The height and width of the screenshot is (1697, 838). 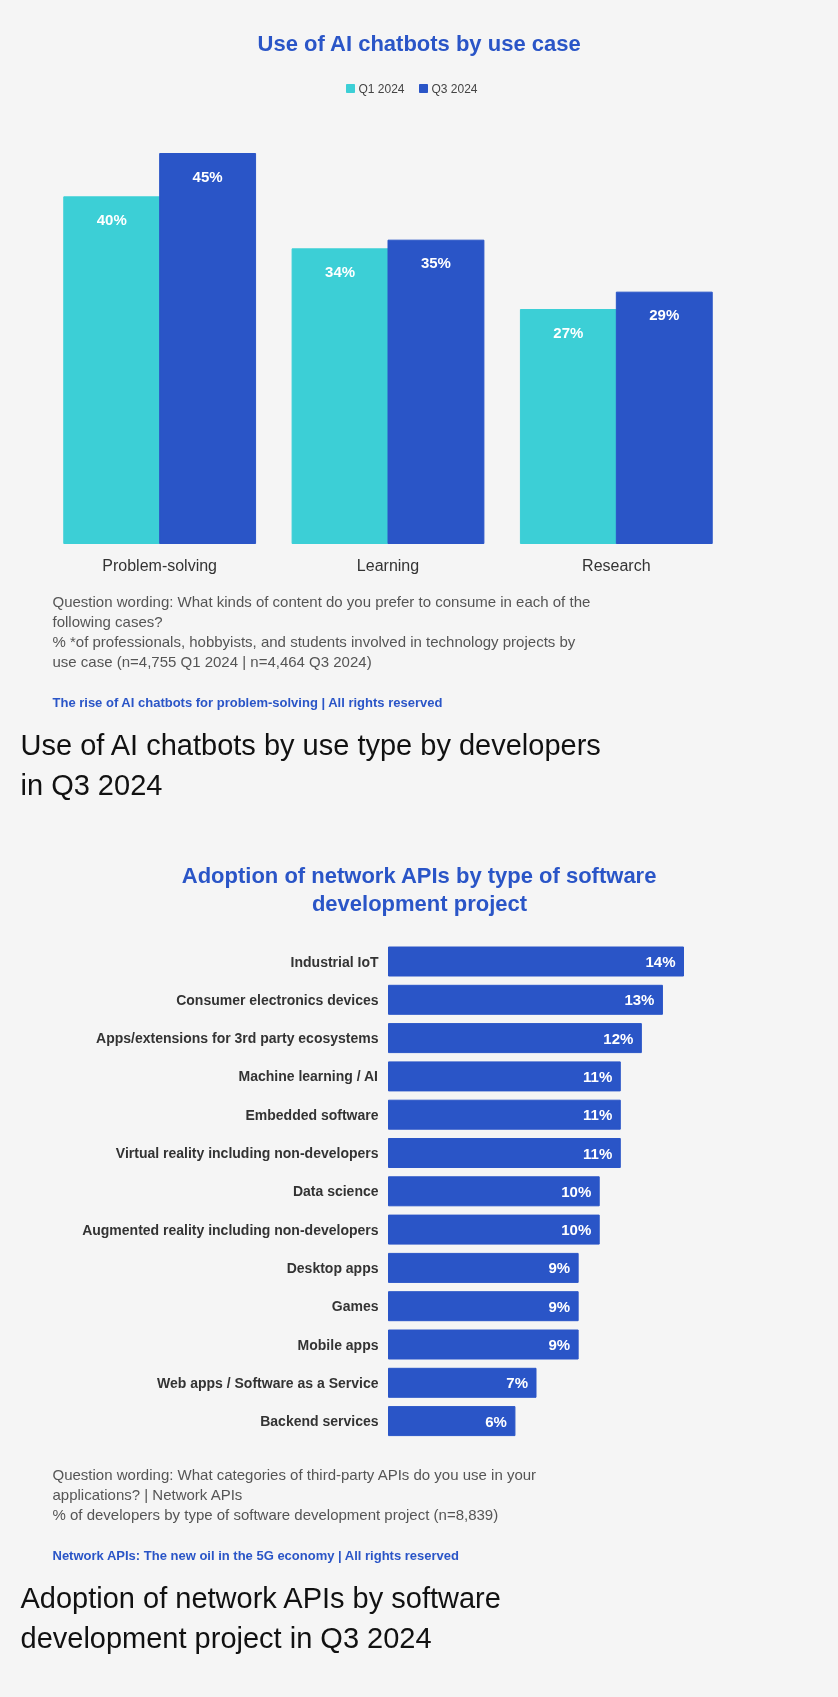 What do you see at coordinates (275, 1514) in the screenshot?
I see `text: % of developers by type of software development project (n=8,839)` at bounding box center [275, 1514].